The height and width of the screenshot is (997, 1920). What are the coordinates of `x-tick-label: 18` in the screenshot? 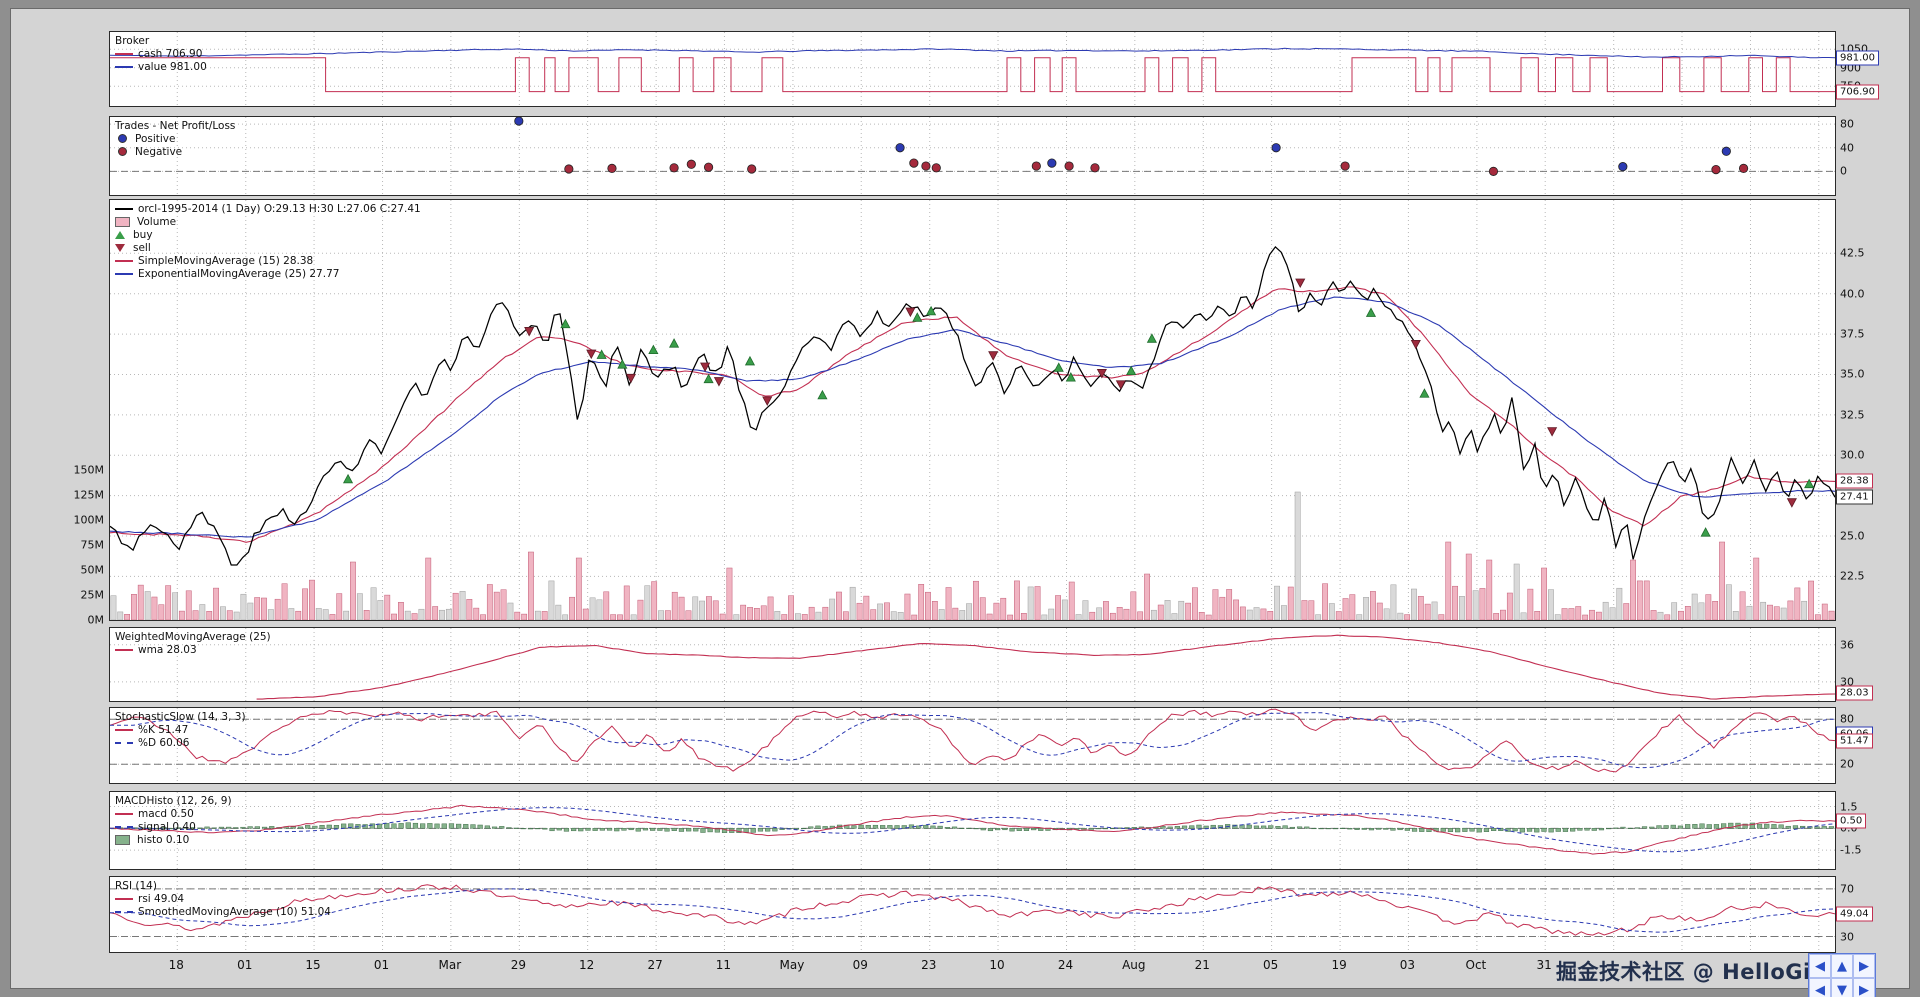 It's located at (176, 965).